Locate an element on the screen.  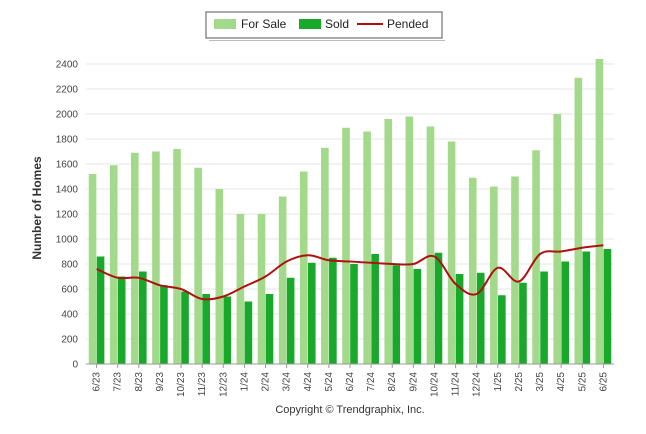
x-tick-label: 10/24 is located at coordinates (434, 384).